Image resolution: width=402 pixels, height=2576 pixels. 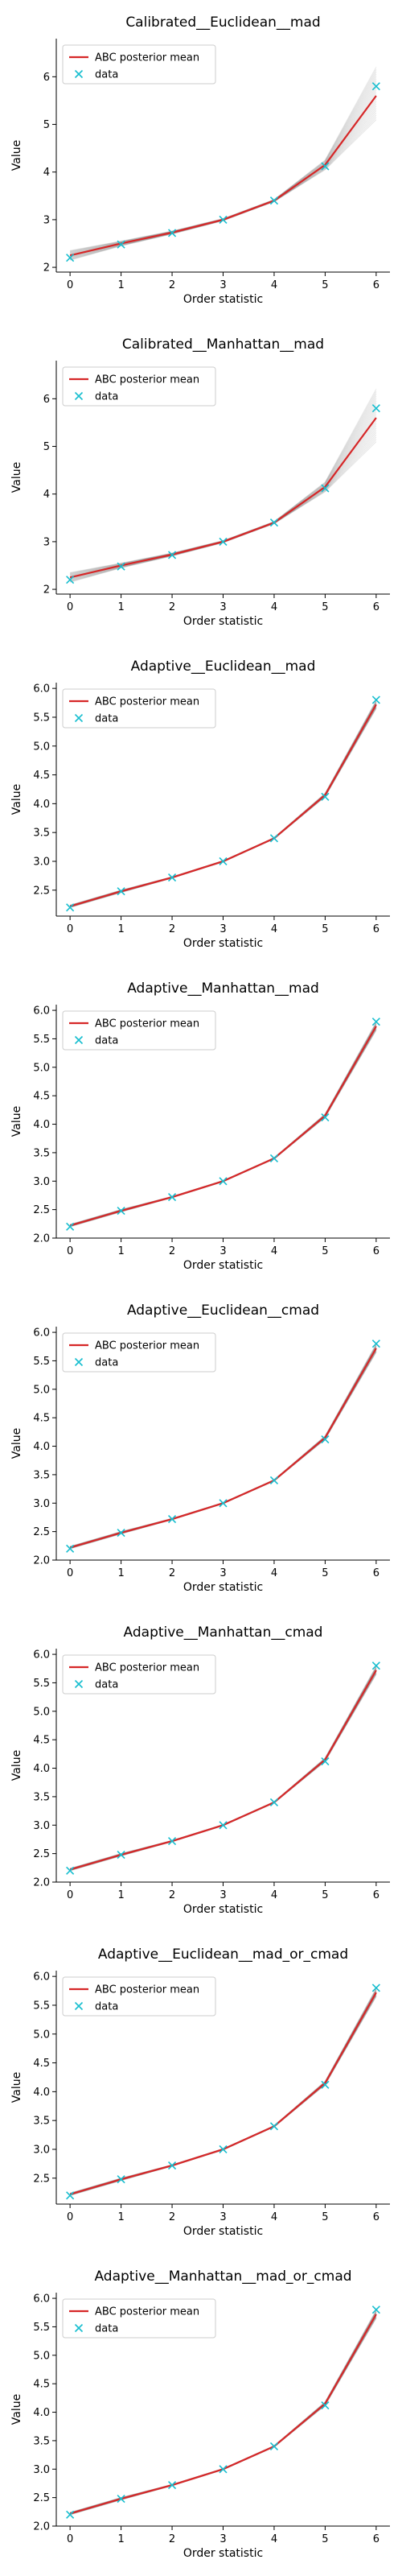 What do you see at coordinates (41, 862) in the screenshot?
I see `y-tick-label: 3.0` at bounding box center [41, 862].